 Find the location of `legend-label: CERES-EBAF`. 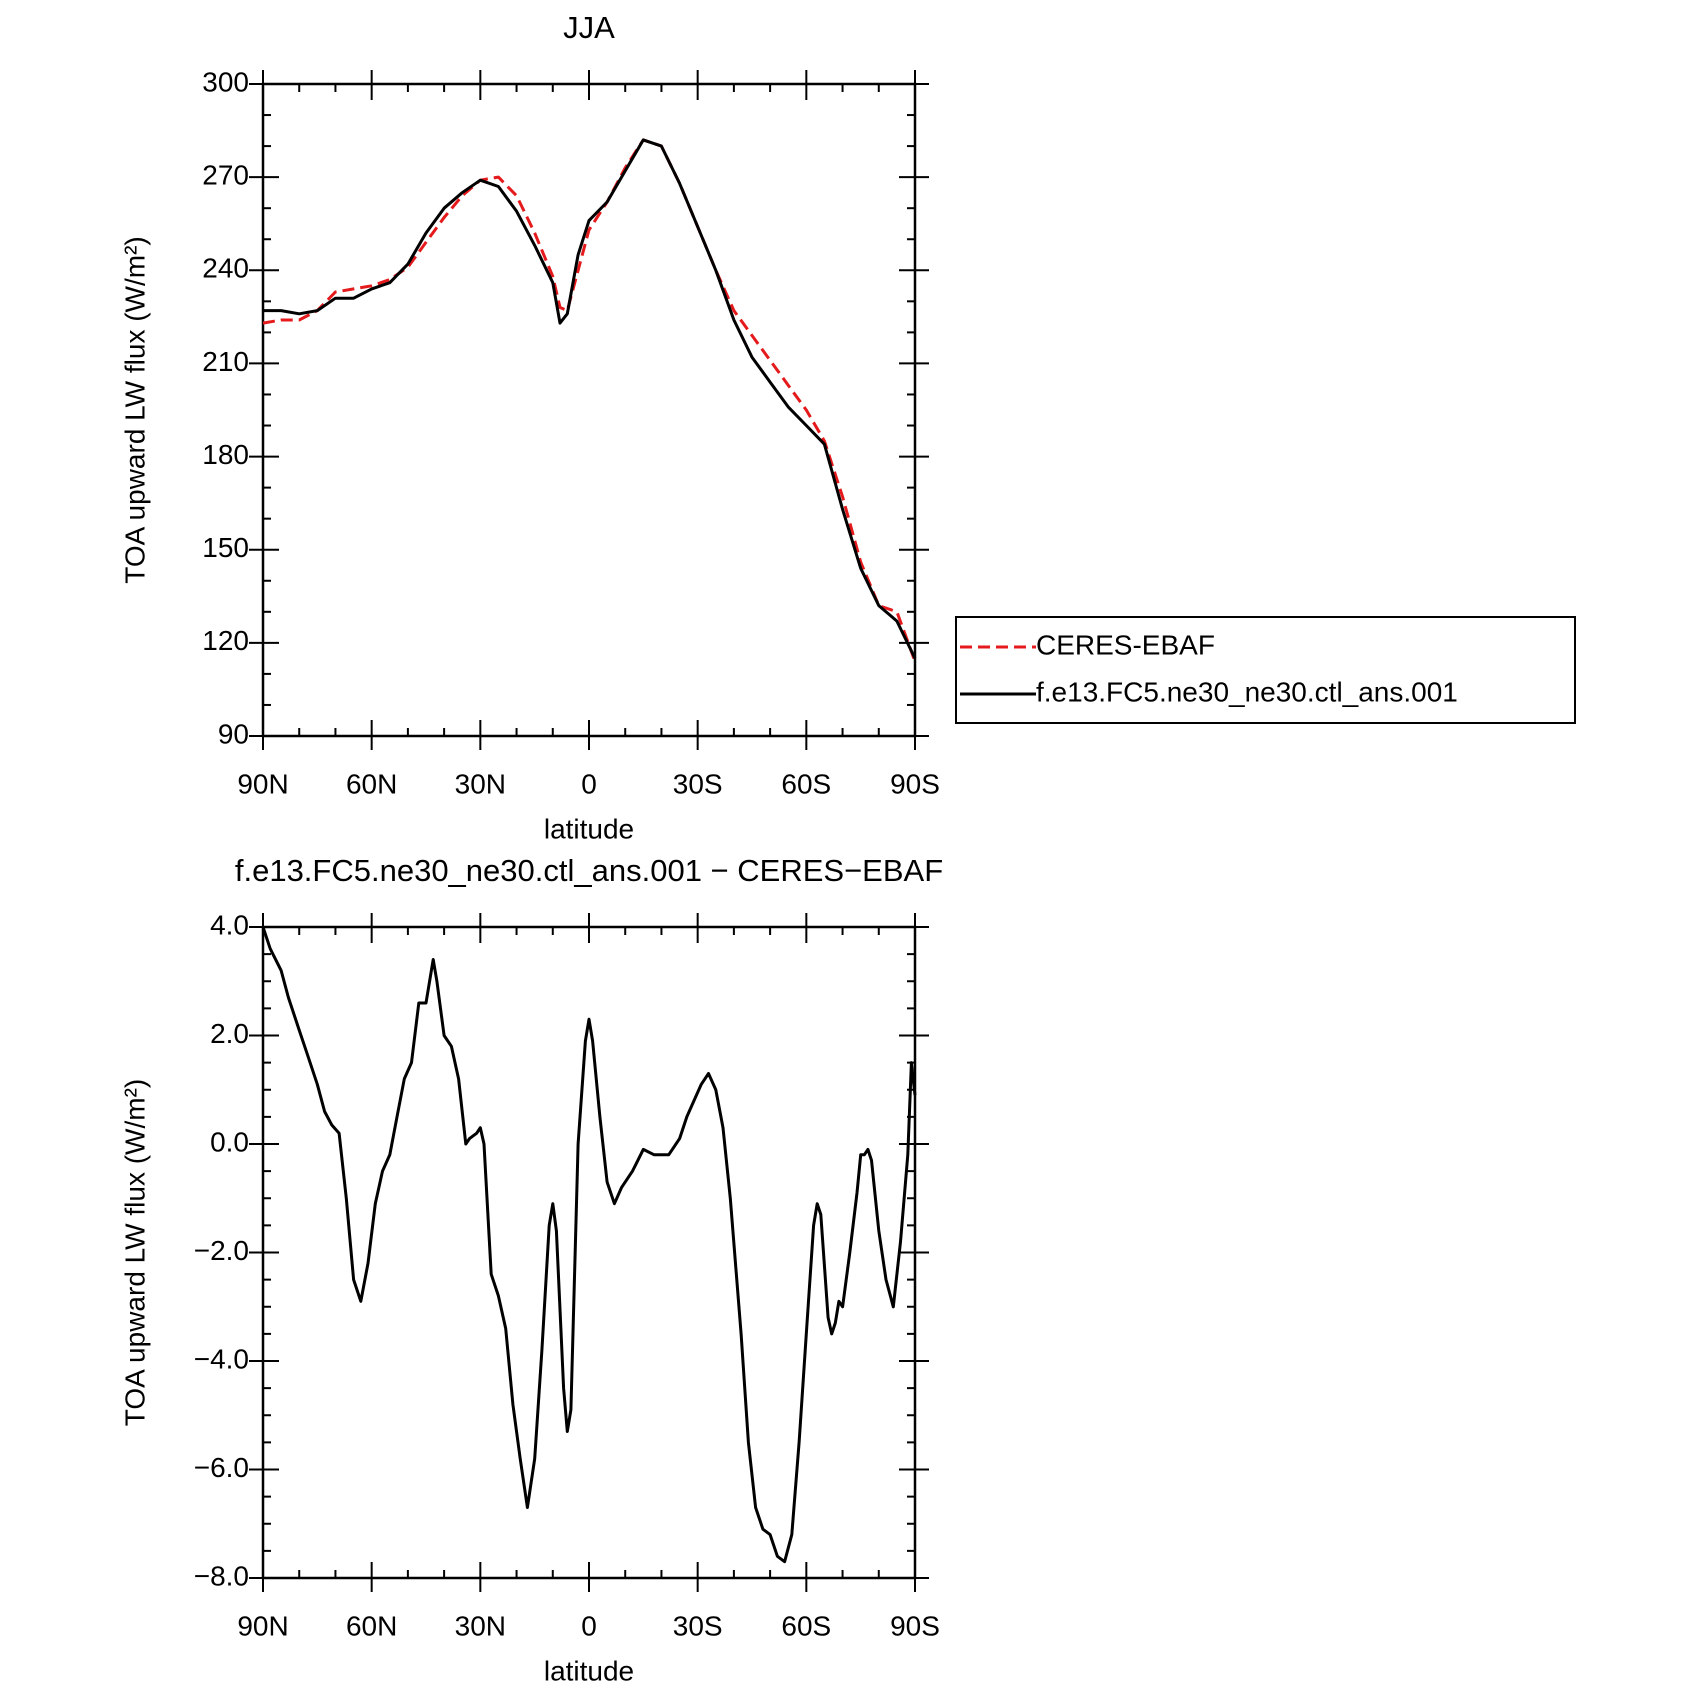

legend-label: CERES-EBAF is located at coordinates (1125, 644).